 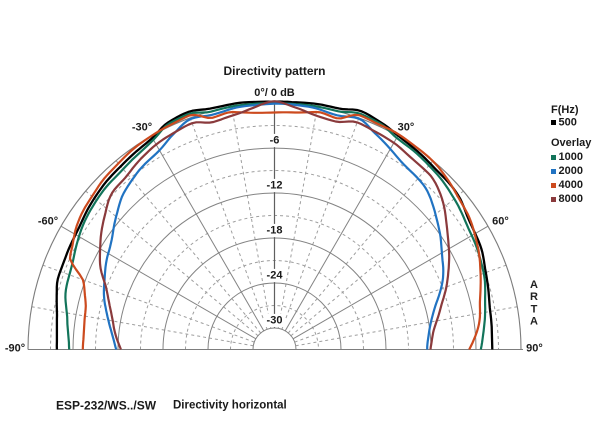 What do you see at coordinates (48, 222) in the screenshot?
I see `svg-text: -60°` at bounding box center [48, 222].